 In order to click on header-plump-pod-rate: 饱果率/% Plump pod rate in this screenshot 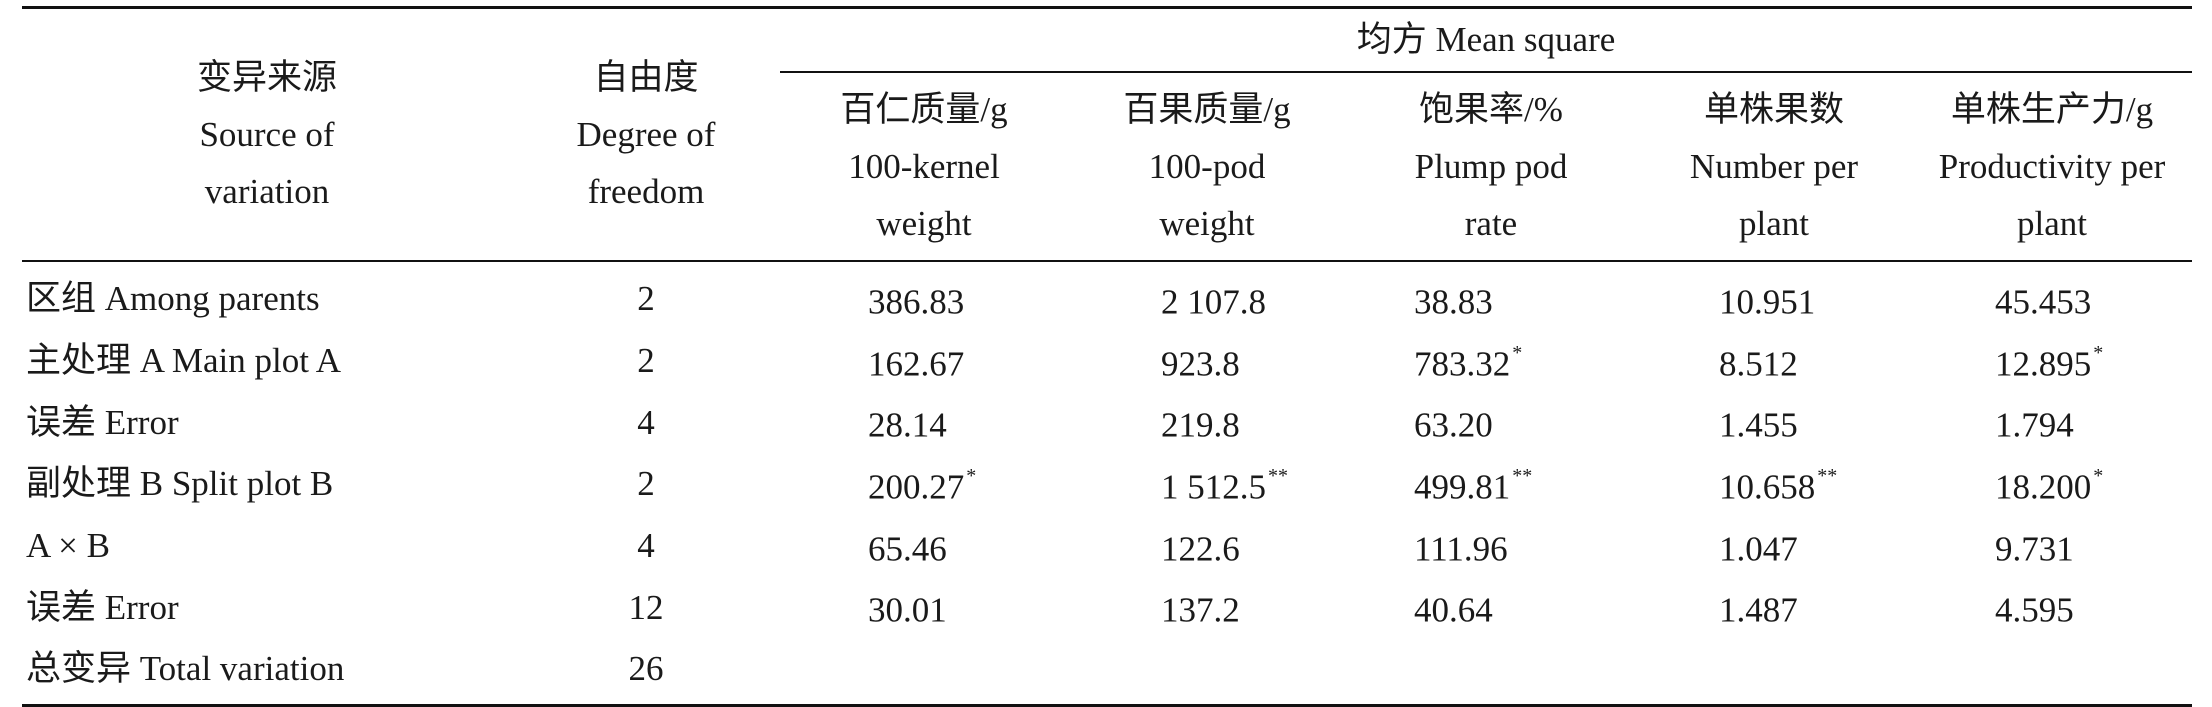, I will do `click(1491, 167)`.